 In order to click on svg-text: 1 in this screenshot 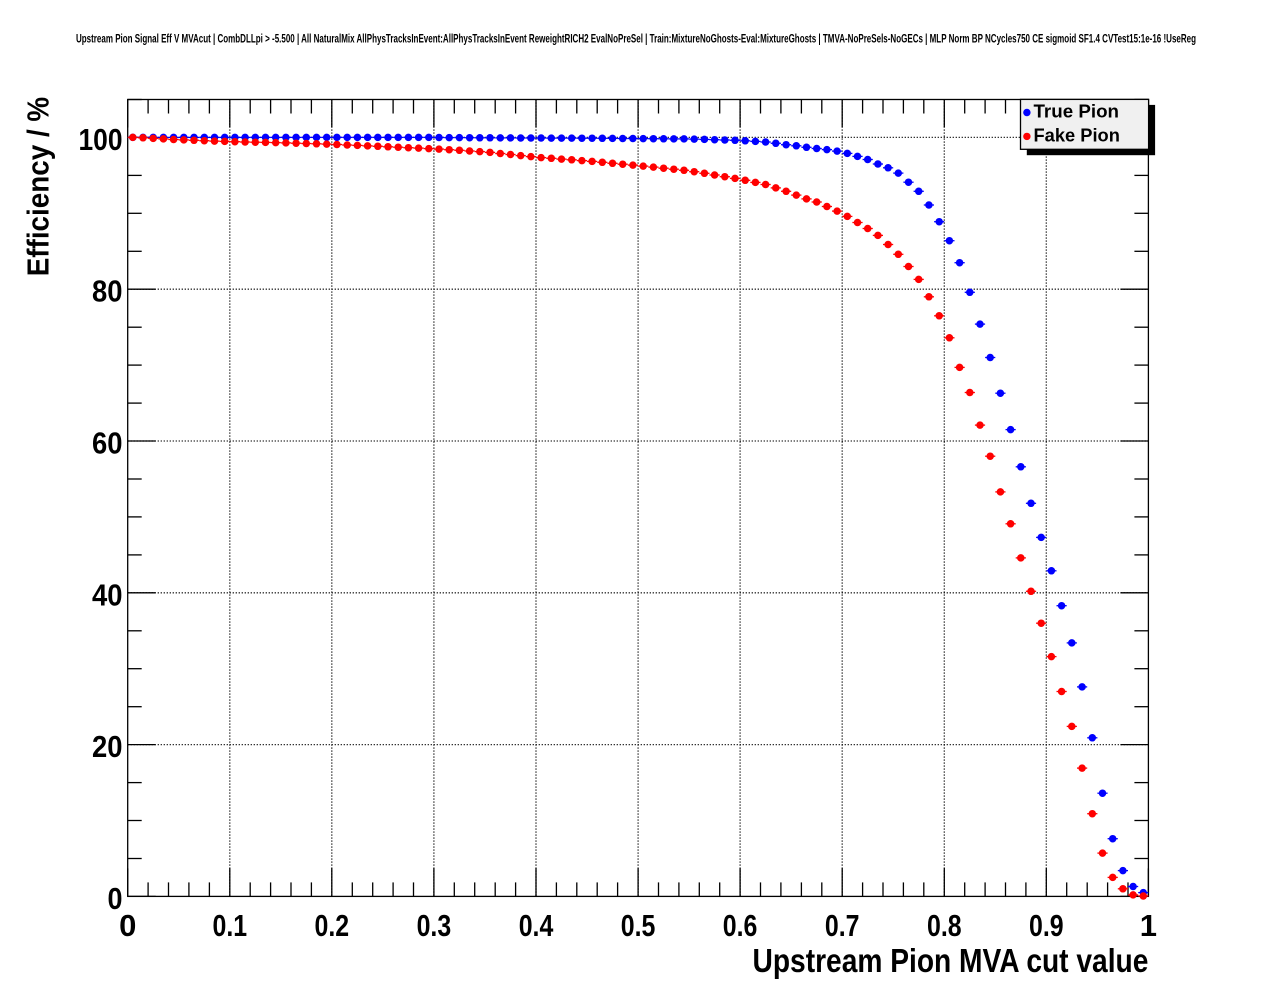, I will do `click(1148, 925)`.